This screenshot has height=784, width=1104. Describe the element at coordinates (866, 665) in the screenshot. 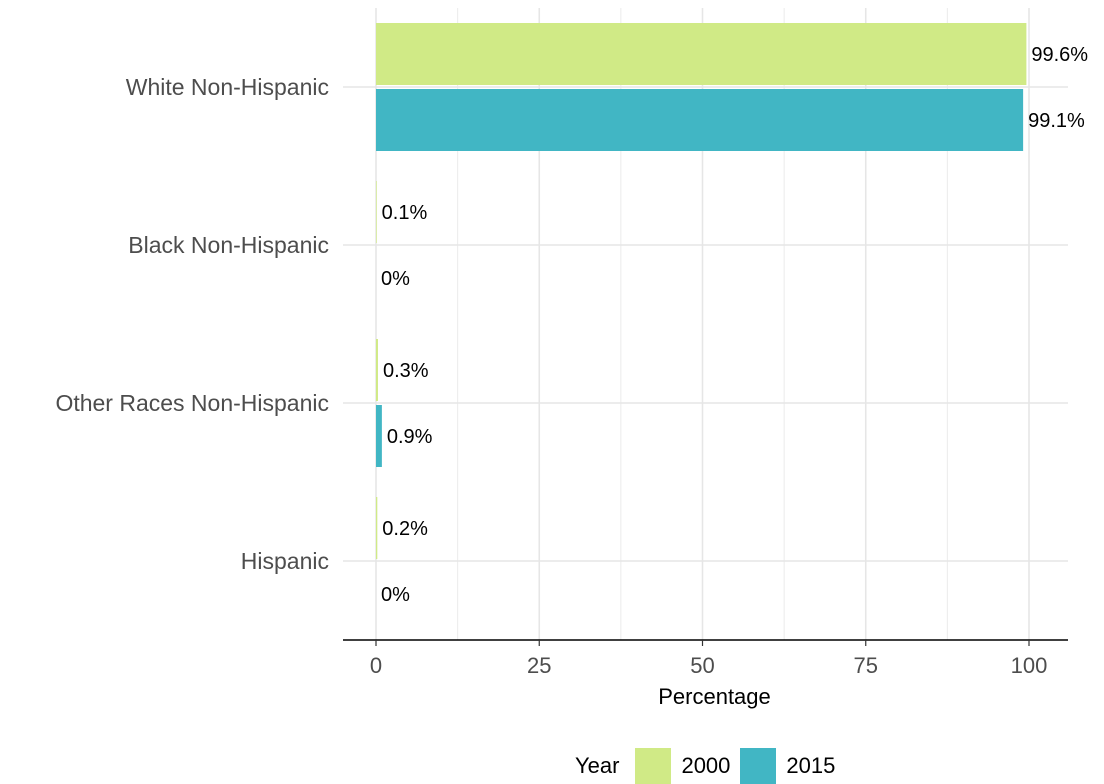

I see `x-tick-label: 75` at that location.